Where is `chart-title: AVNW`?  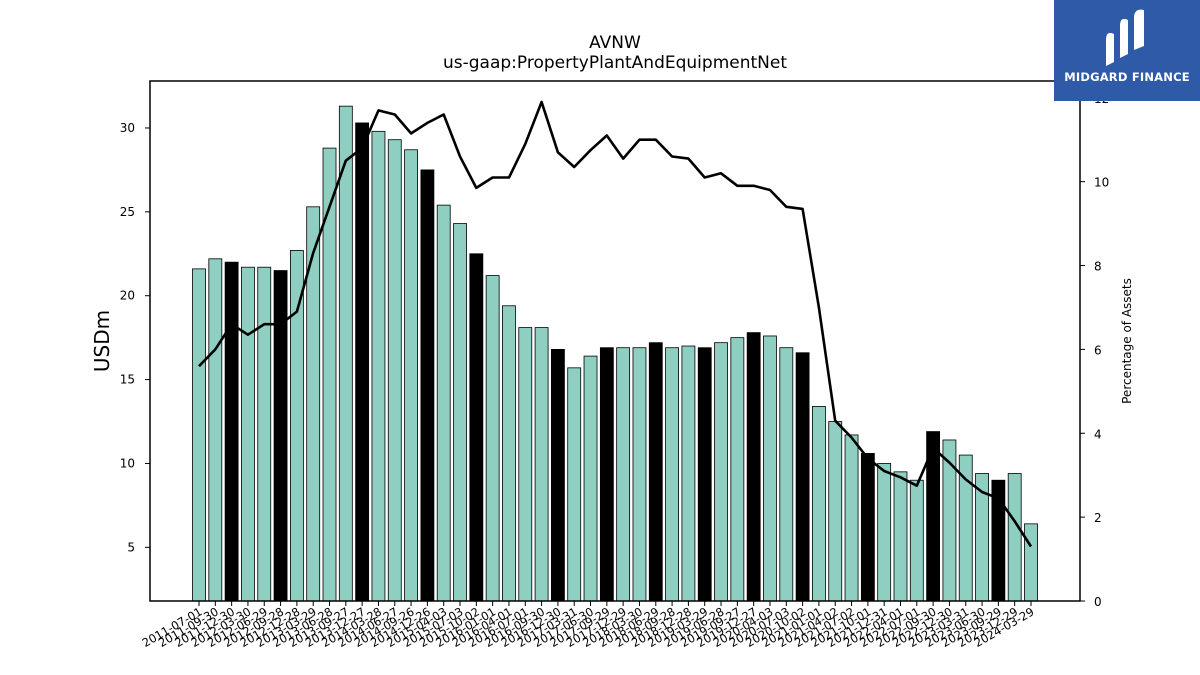
chart-title: AVNW is located at coordinates (615, 43).